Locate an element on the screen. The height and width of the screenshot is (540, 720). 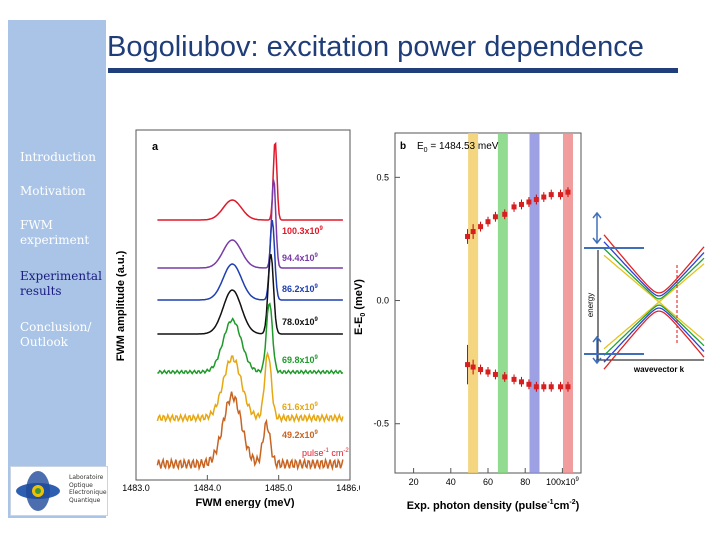
x-tick-label: 1484.0 is located at coordinates (208, 488).